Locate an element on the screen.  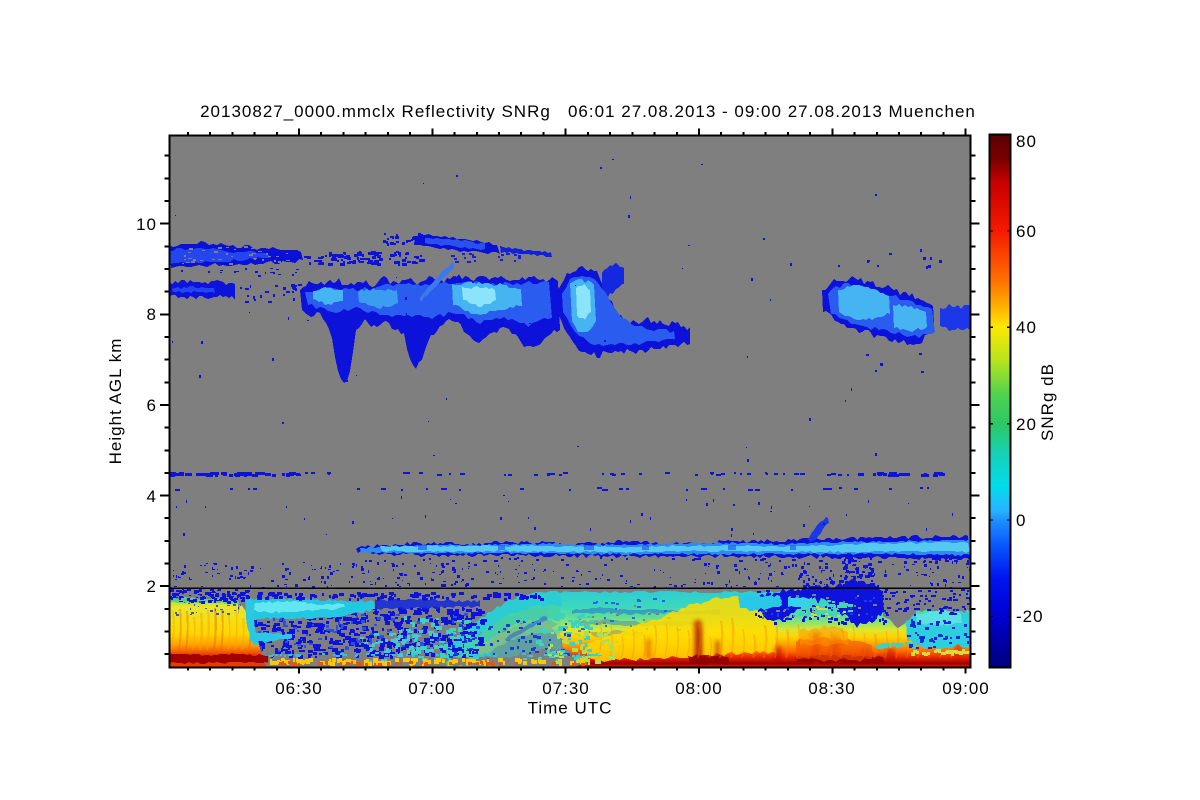
svg-text: Time UTC is located at coordinates (570, 708).